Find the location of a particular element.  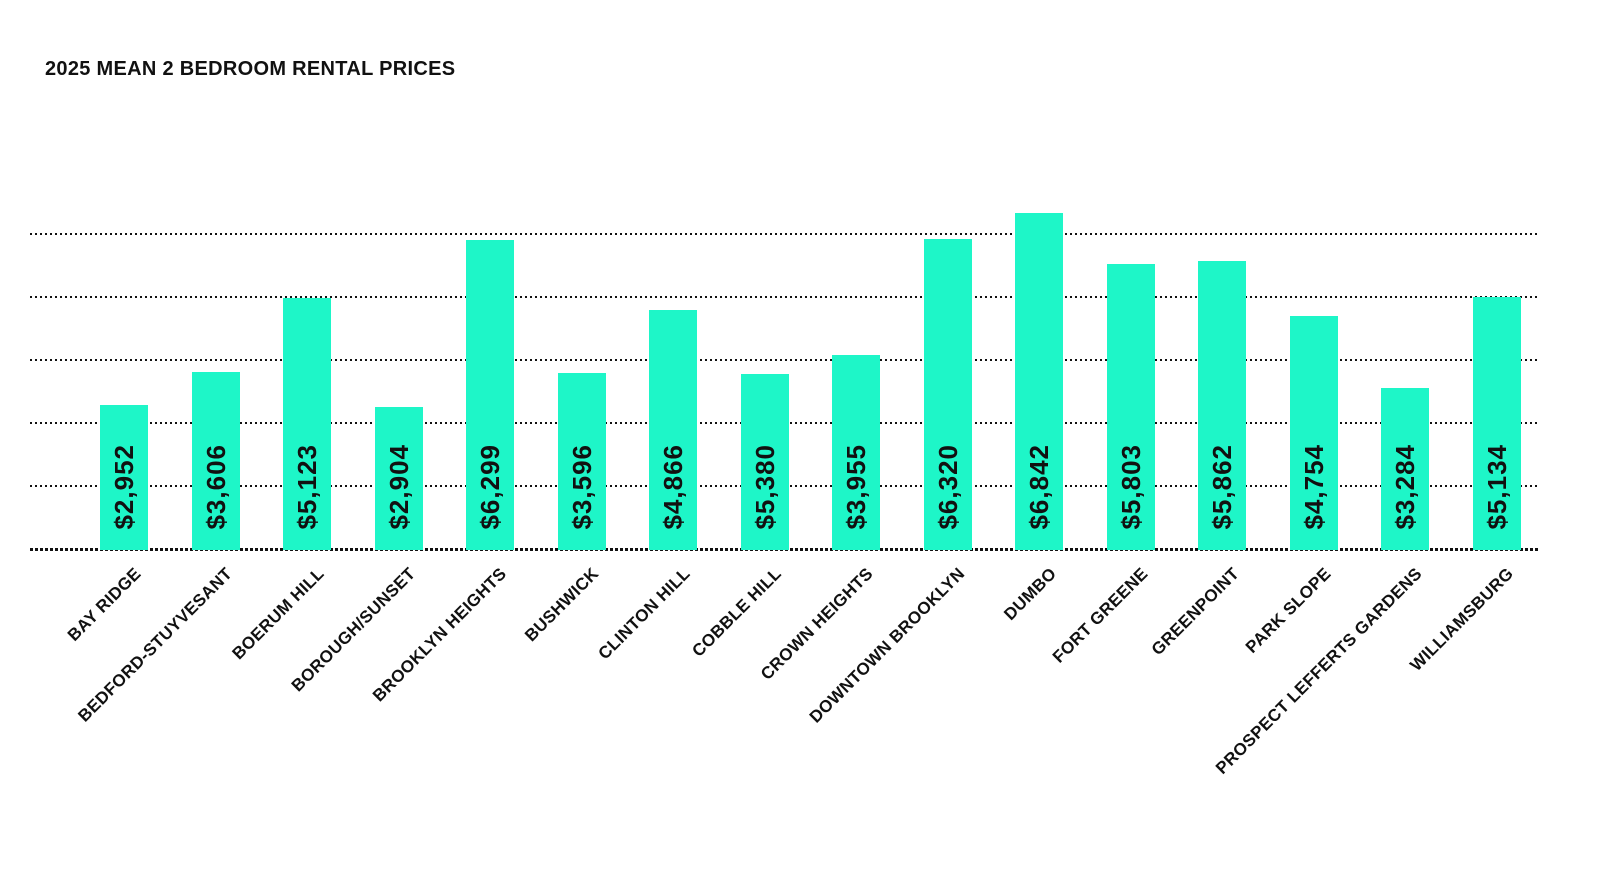

bar-value-label: $5,803 is located at coordinates (1130, 487).